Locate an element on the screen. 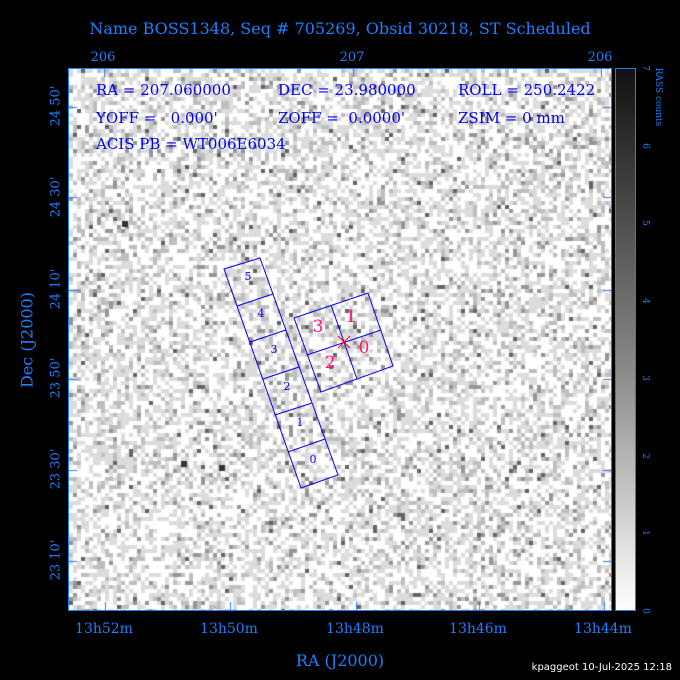 Image resolution: width=680 pixels, height=680 pixels. left-axis-label: 23 10' is located at coordinates (56, 560).